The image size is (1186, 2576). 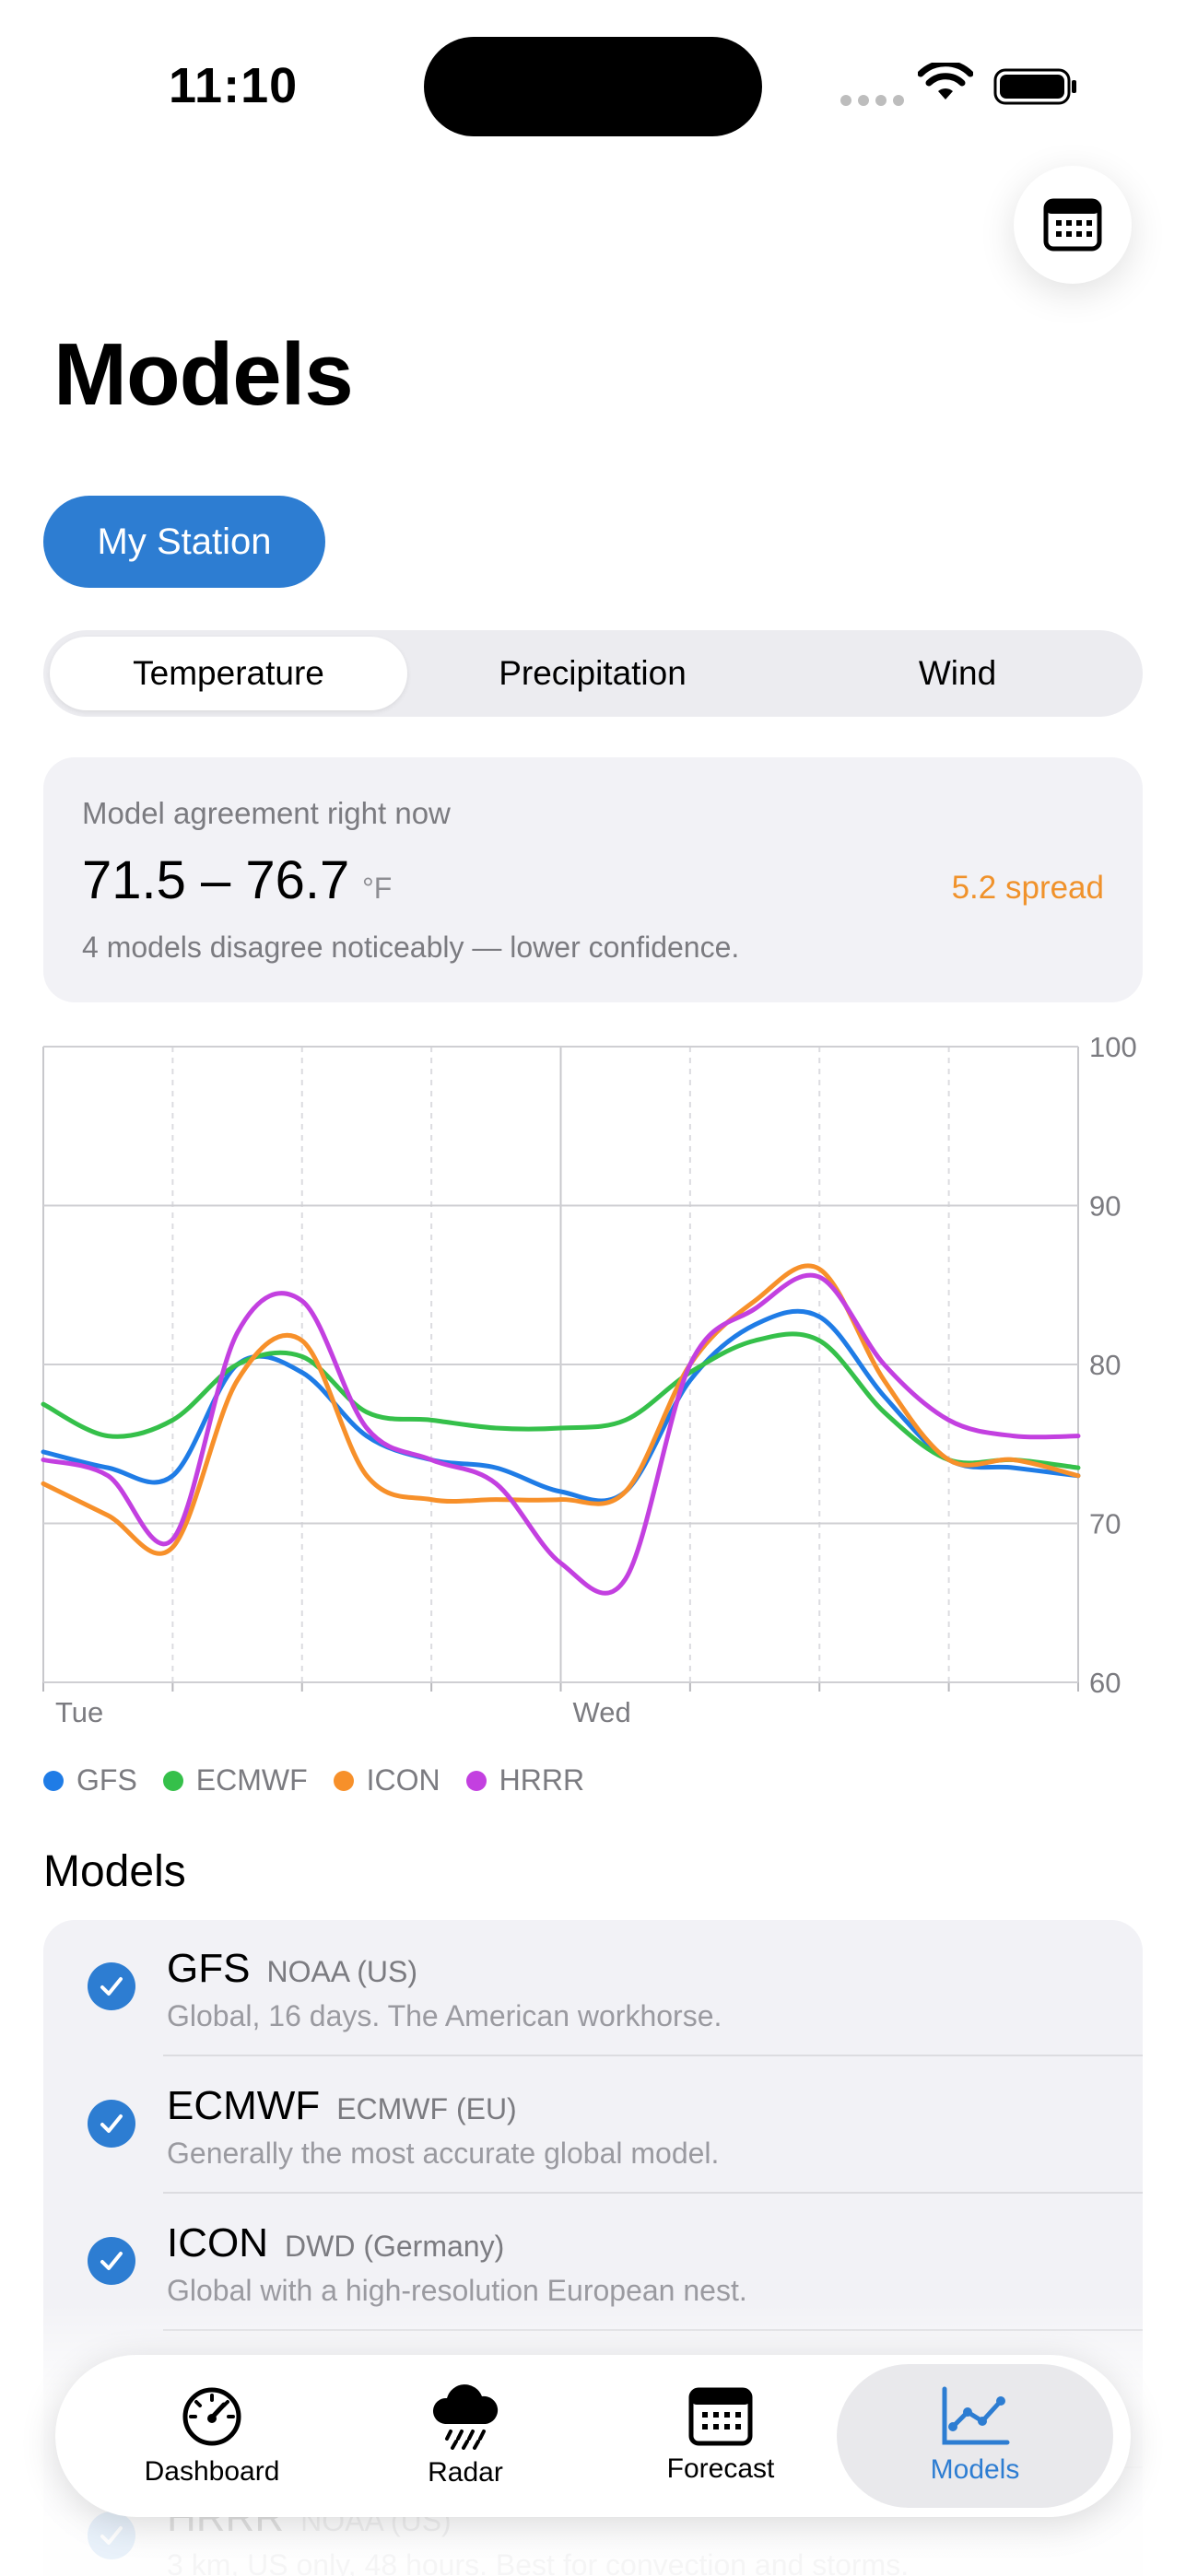 I want to click on legend-label: ECMWF, so click(x=251, y=1780).